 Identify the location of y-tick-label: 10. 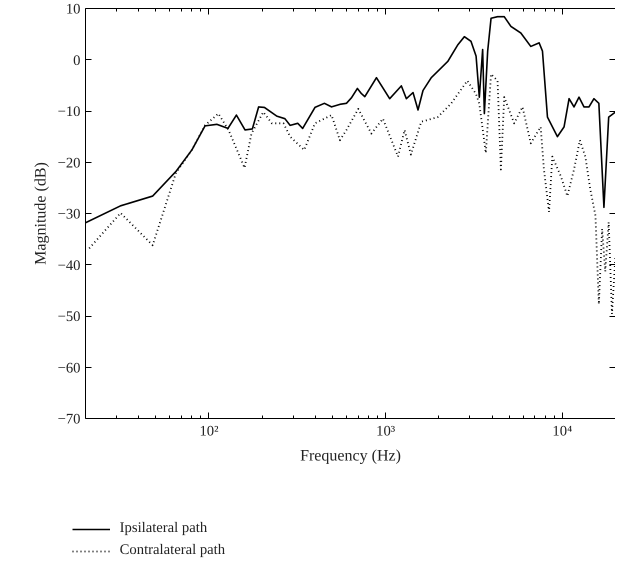
(73, 10).